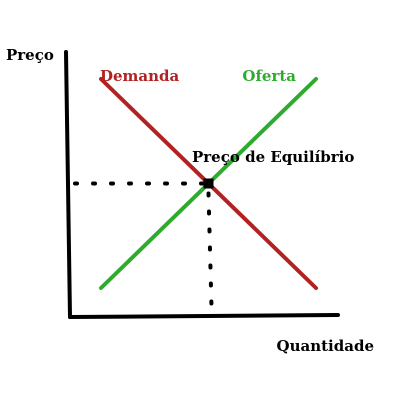 Image resolution: width=400 pixels, height=400 pixels. I want to click on equilibrium-guides, so click(143, 245).